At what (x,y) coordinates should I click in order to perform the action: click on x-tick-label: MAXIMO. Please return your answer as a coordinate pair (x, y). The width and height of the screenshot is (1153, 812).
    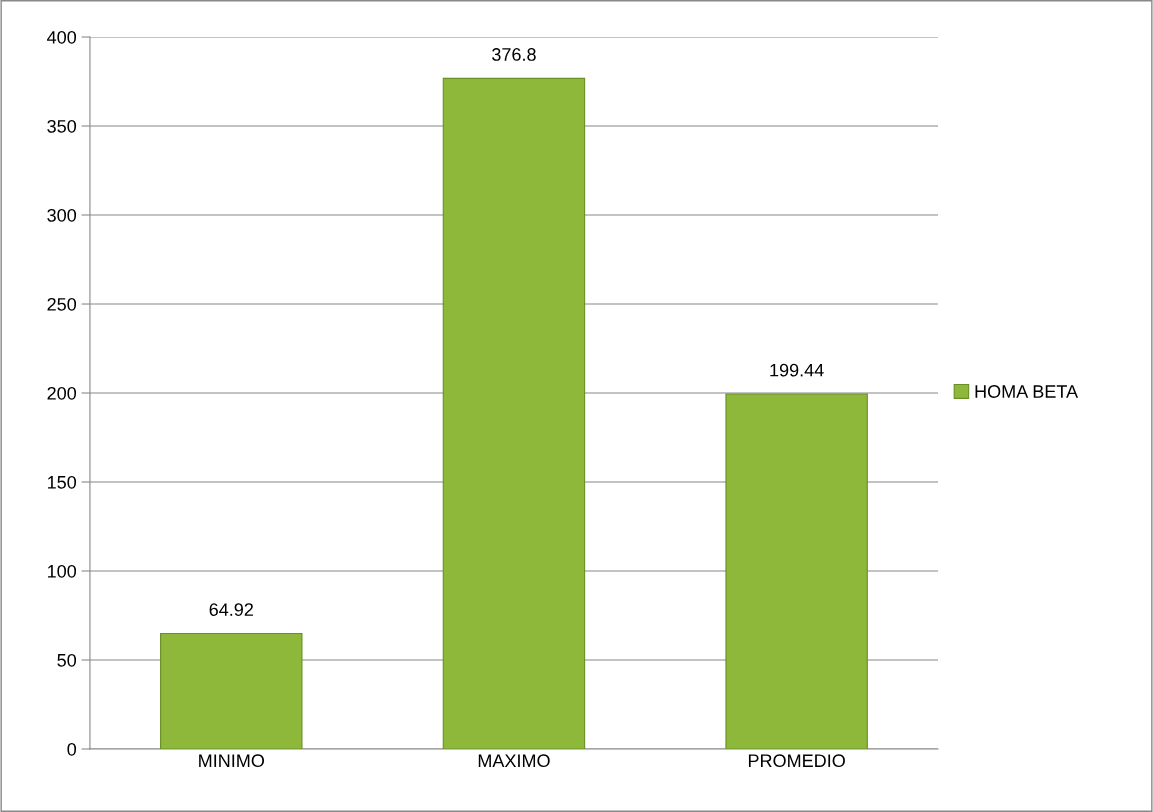
    Looking at the image, I should click on (514, 761).